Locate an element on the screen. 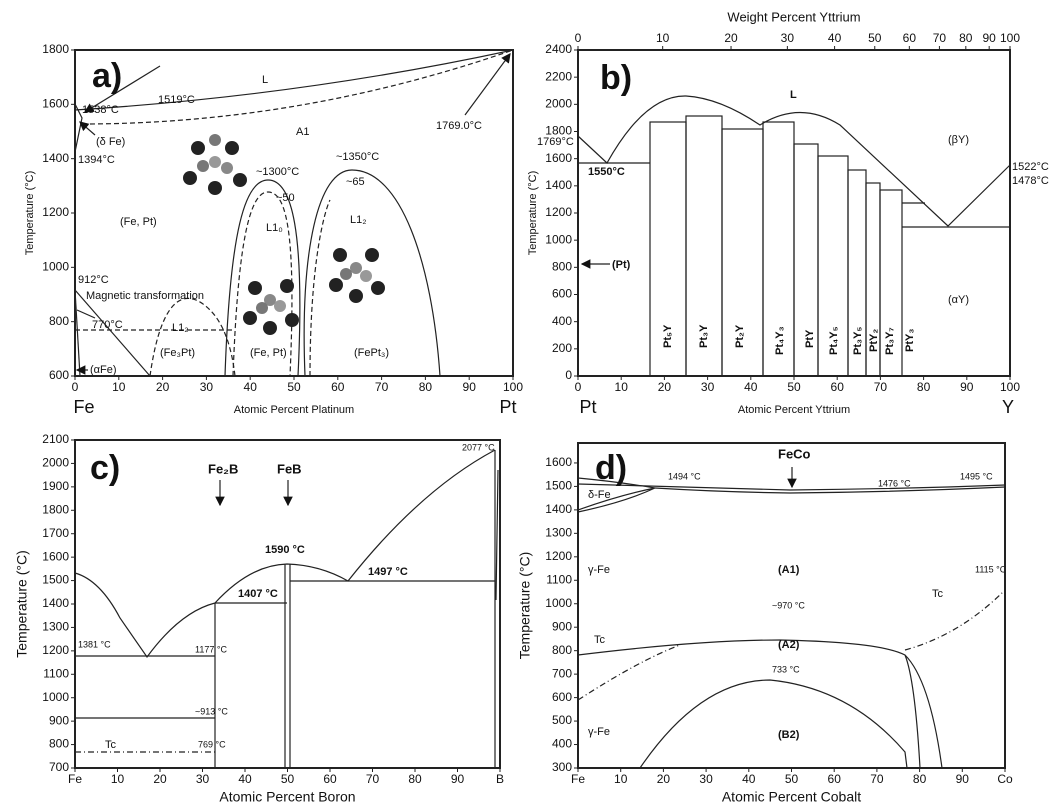 The image size is (1051, 806). y-tick-label: 1500 is located at coordinates (558, 486).